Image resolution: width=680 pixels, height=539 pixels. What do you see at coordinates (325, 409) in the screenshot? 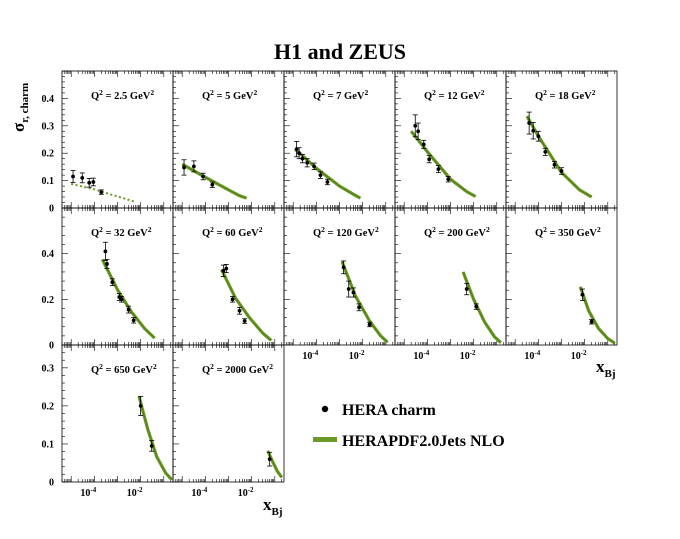
I see `legend-marker-hera-charm` at bounding box center [325, 409].